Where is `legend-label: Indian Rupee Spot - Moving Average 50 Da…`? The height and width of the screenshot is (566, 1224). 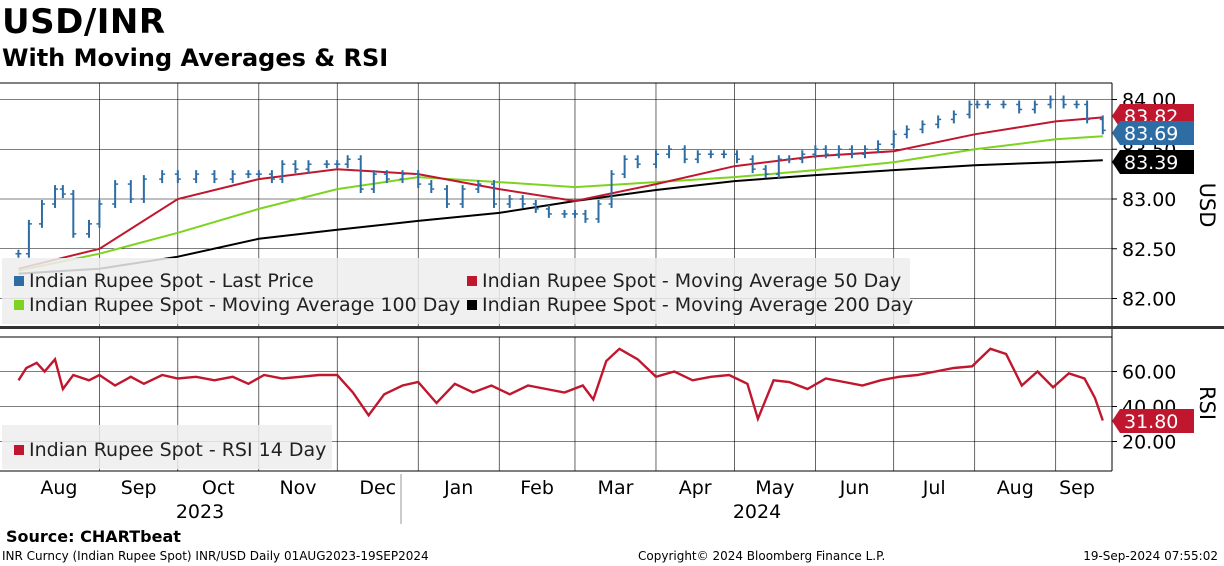 legend-label: Indian Rupee Spot - Moving Average 50 Da… is located at coordinates (691, 281).